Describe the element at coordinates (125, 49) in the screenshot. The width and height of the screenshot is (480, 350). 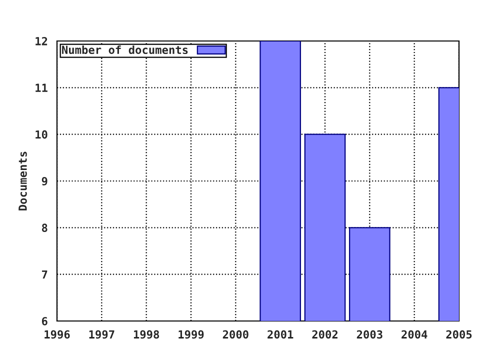
I see `legend-label: Number of documents` at that location.